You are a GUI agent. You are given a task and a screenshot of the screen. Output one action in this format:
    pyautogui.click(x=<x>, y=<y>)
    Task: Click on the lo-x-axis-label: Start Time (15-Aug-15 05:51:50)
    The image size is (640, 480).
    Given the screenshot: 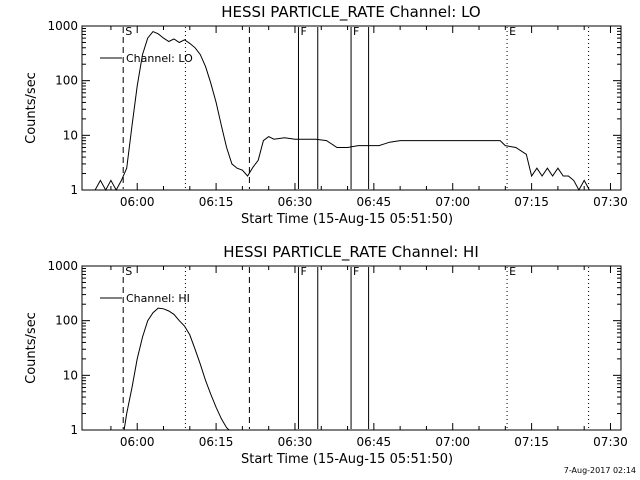 What is the action you would take?
    pyautogui.click(x=347, y=219)
    